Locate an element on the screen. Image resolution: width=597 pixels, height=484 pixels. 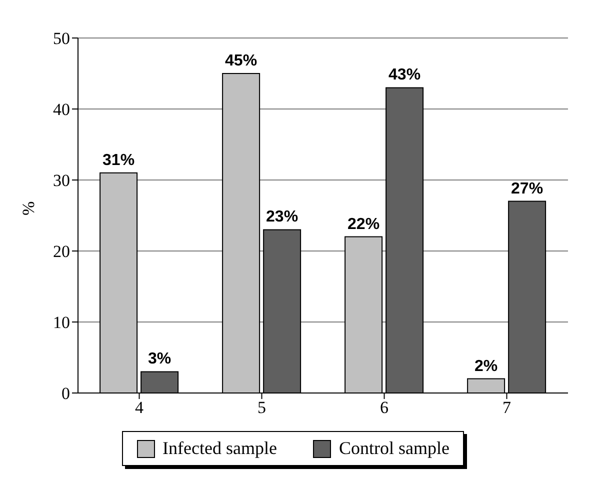
x-tick-label: 4 is located at coordinates (139, 408).